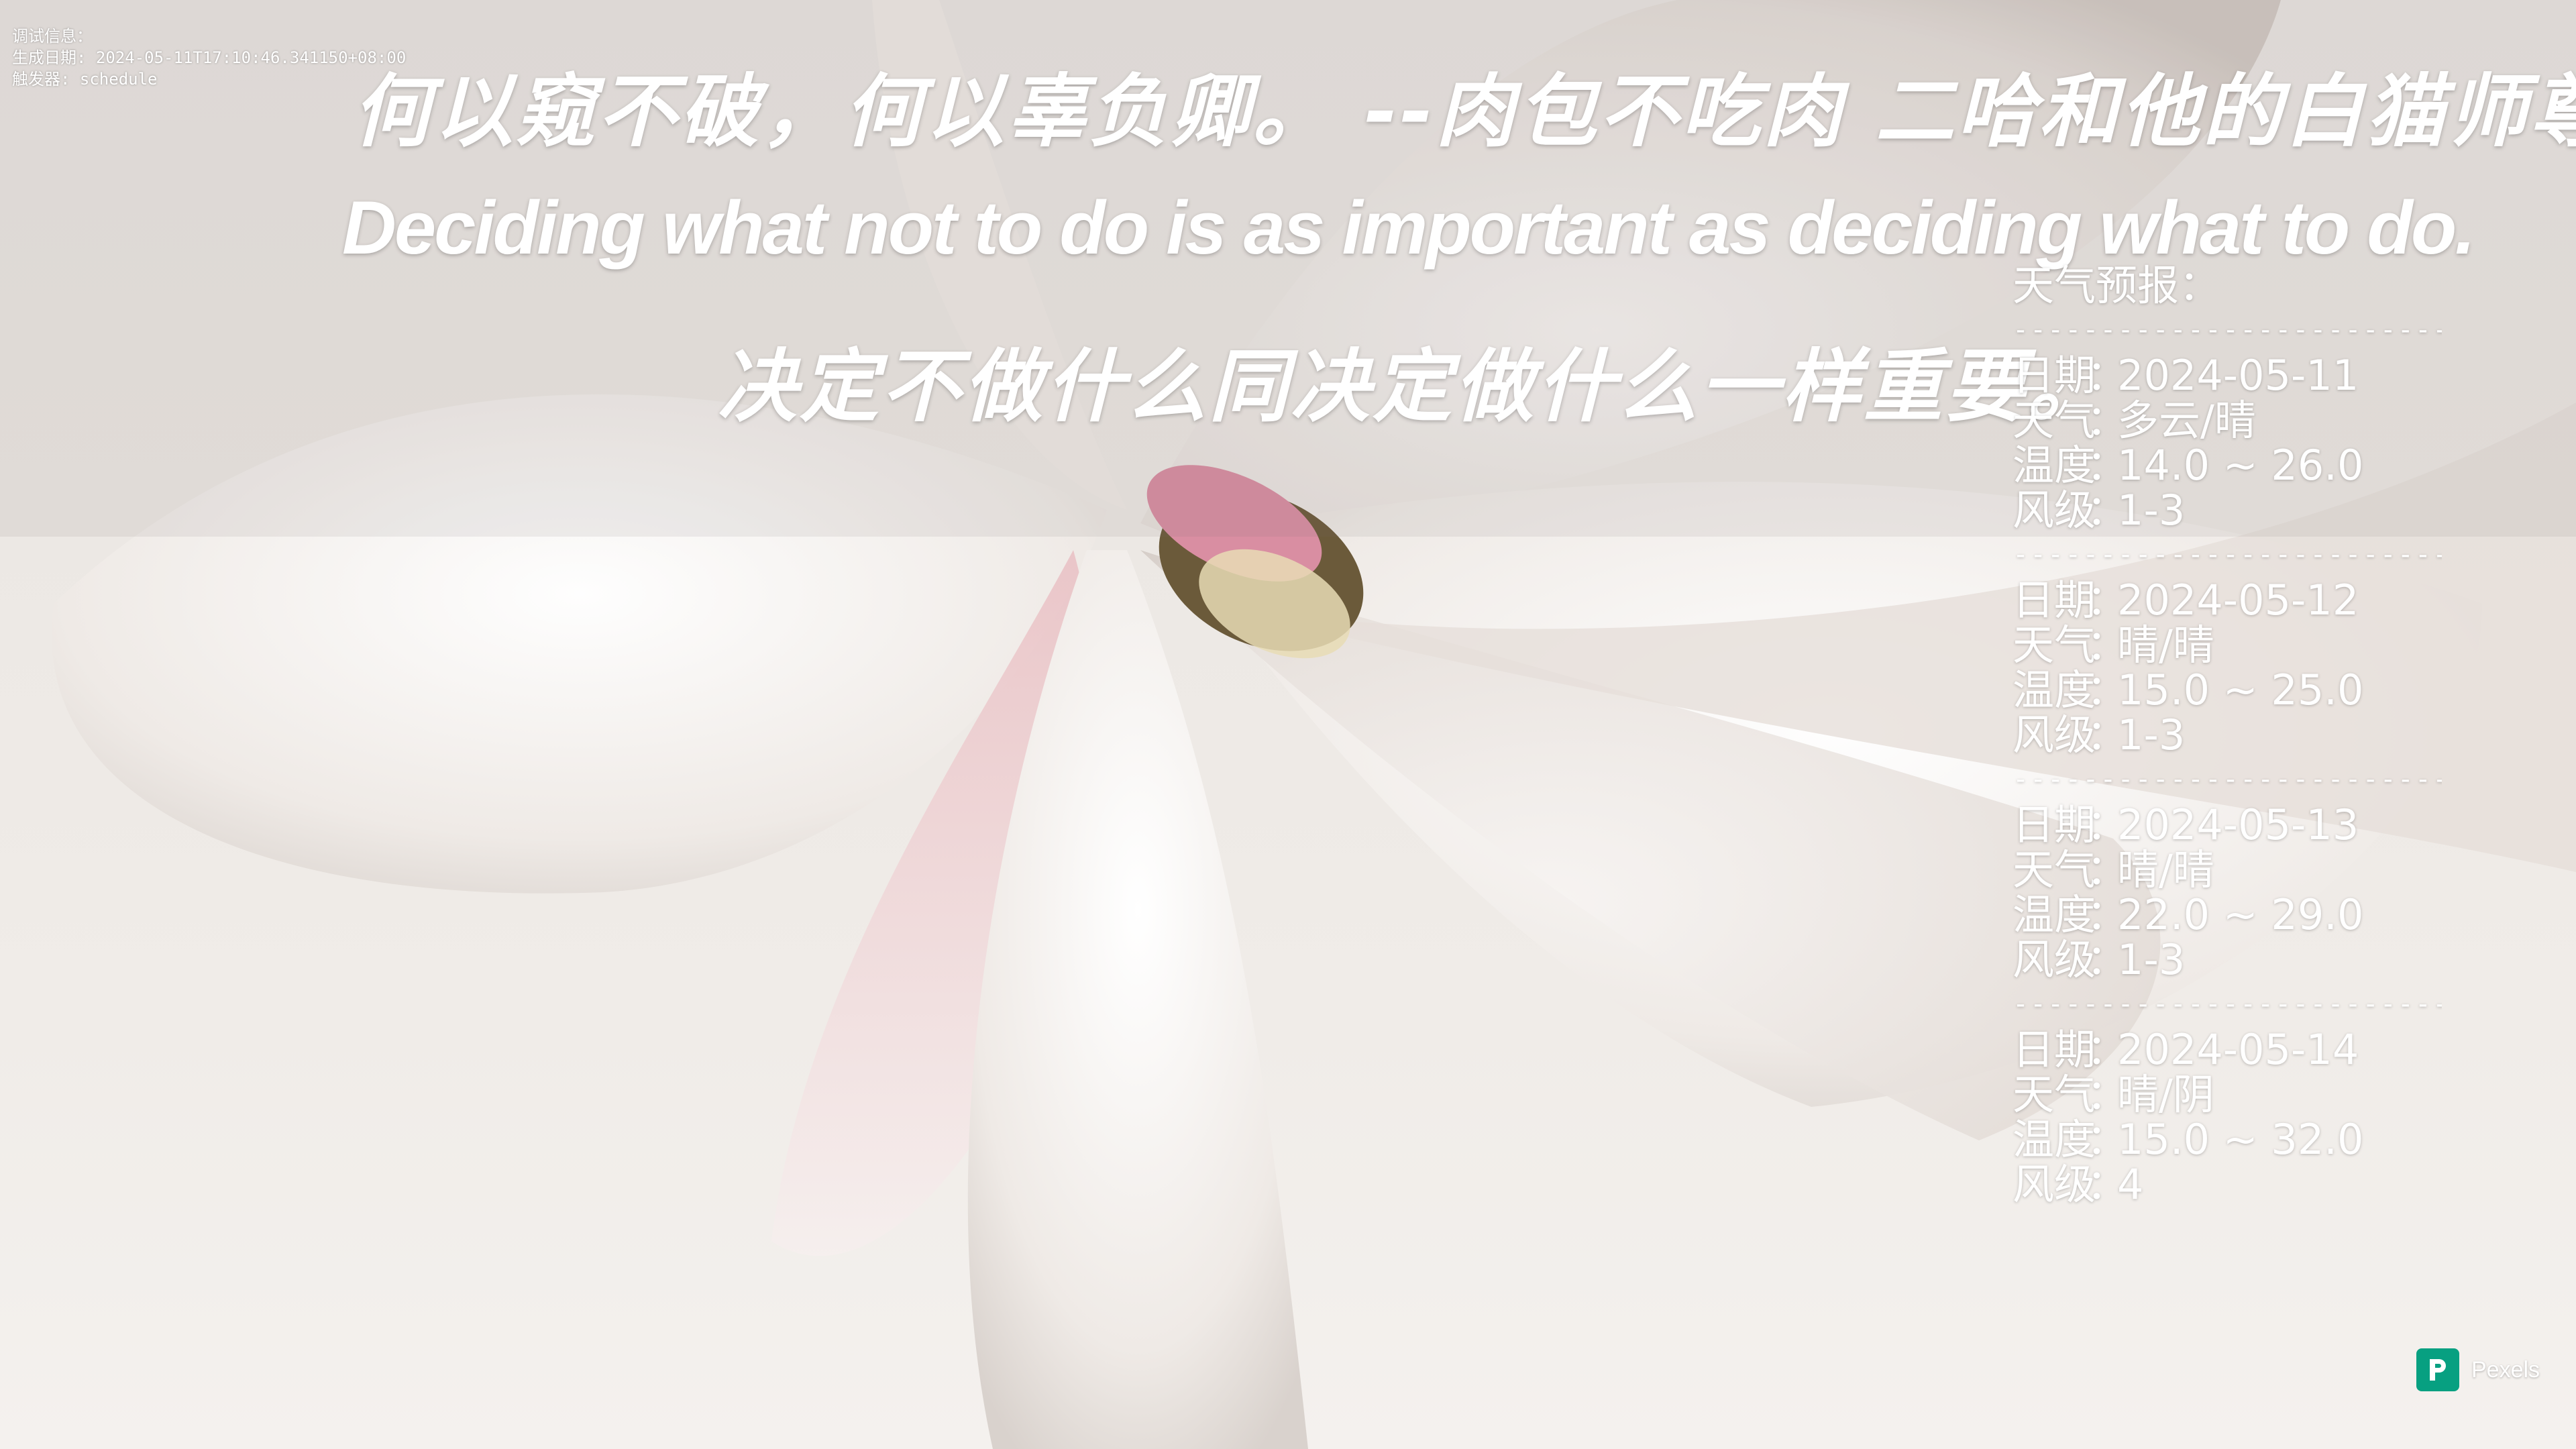  I want to click on forecast-temp-row: 温度：15.0 ~ 32.0, so click(2227, 1139).